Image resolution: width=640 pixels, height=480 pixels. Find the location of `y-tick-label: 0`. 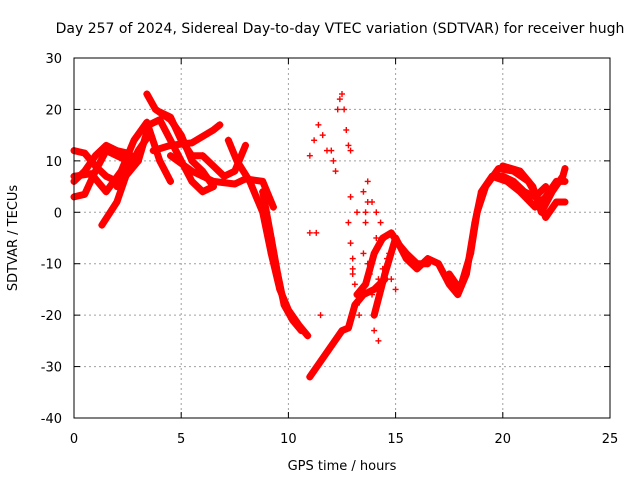

y-tick-label: 0 is located at coordinates (58, 213).